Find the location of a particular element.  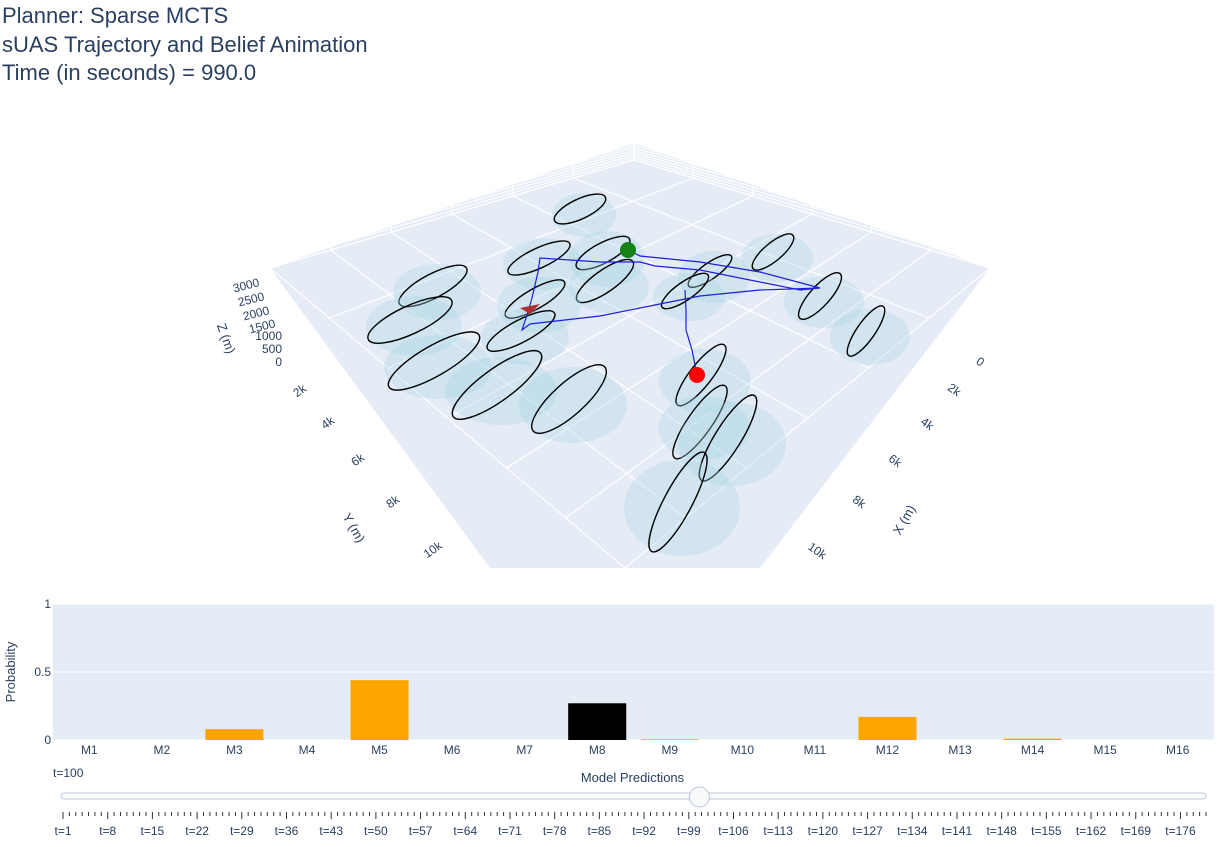

bar-x-tick-label: M6 is located at coordinates (452, 750).